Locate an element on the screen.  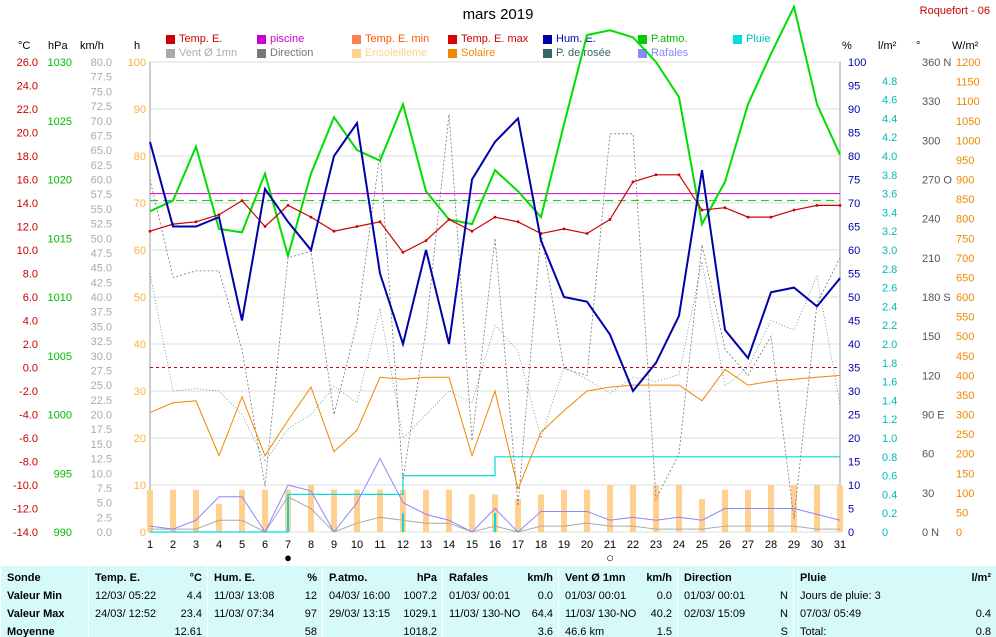
rain-axis-tick-label: 4.0 is located at coordinates (889, 157).